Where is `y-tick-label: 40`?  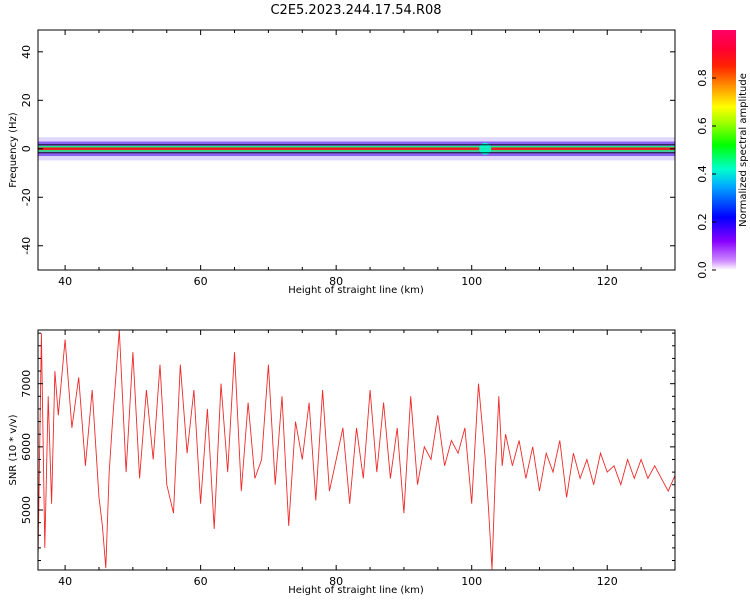 y-tick-label: 40 is located at coordinates (26, 52).